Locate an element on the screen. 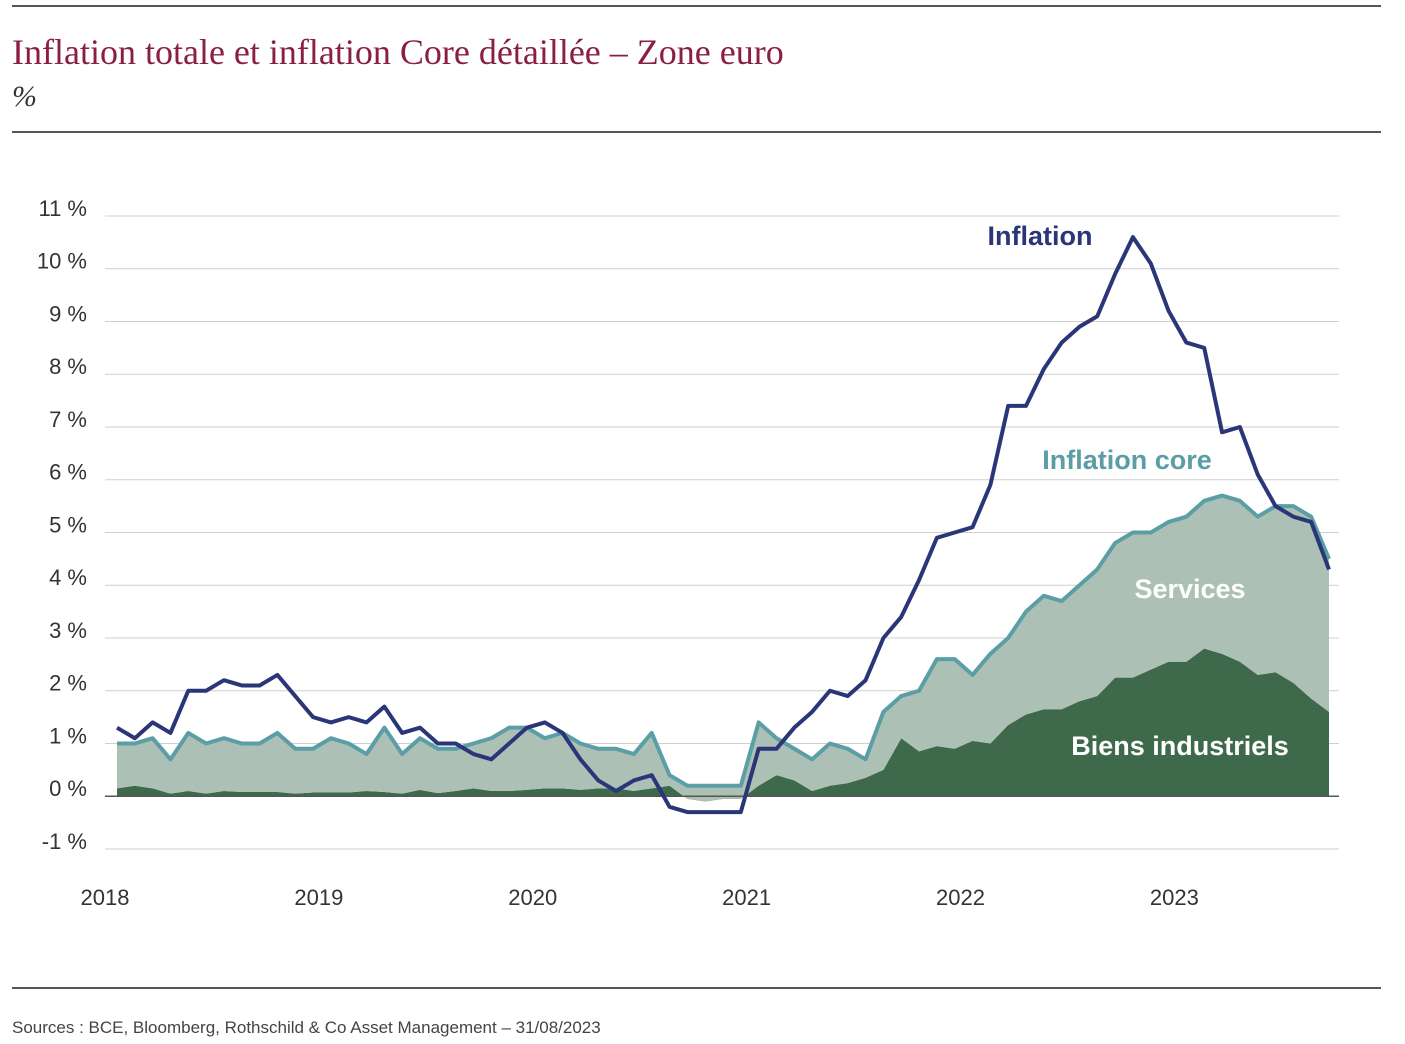  y-tick-label: 0 % is located at coordinates (68, 788).